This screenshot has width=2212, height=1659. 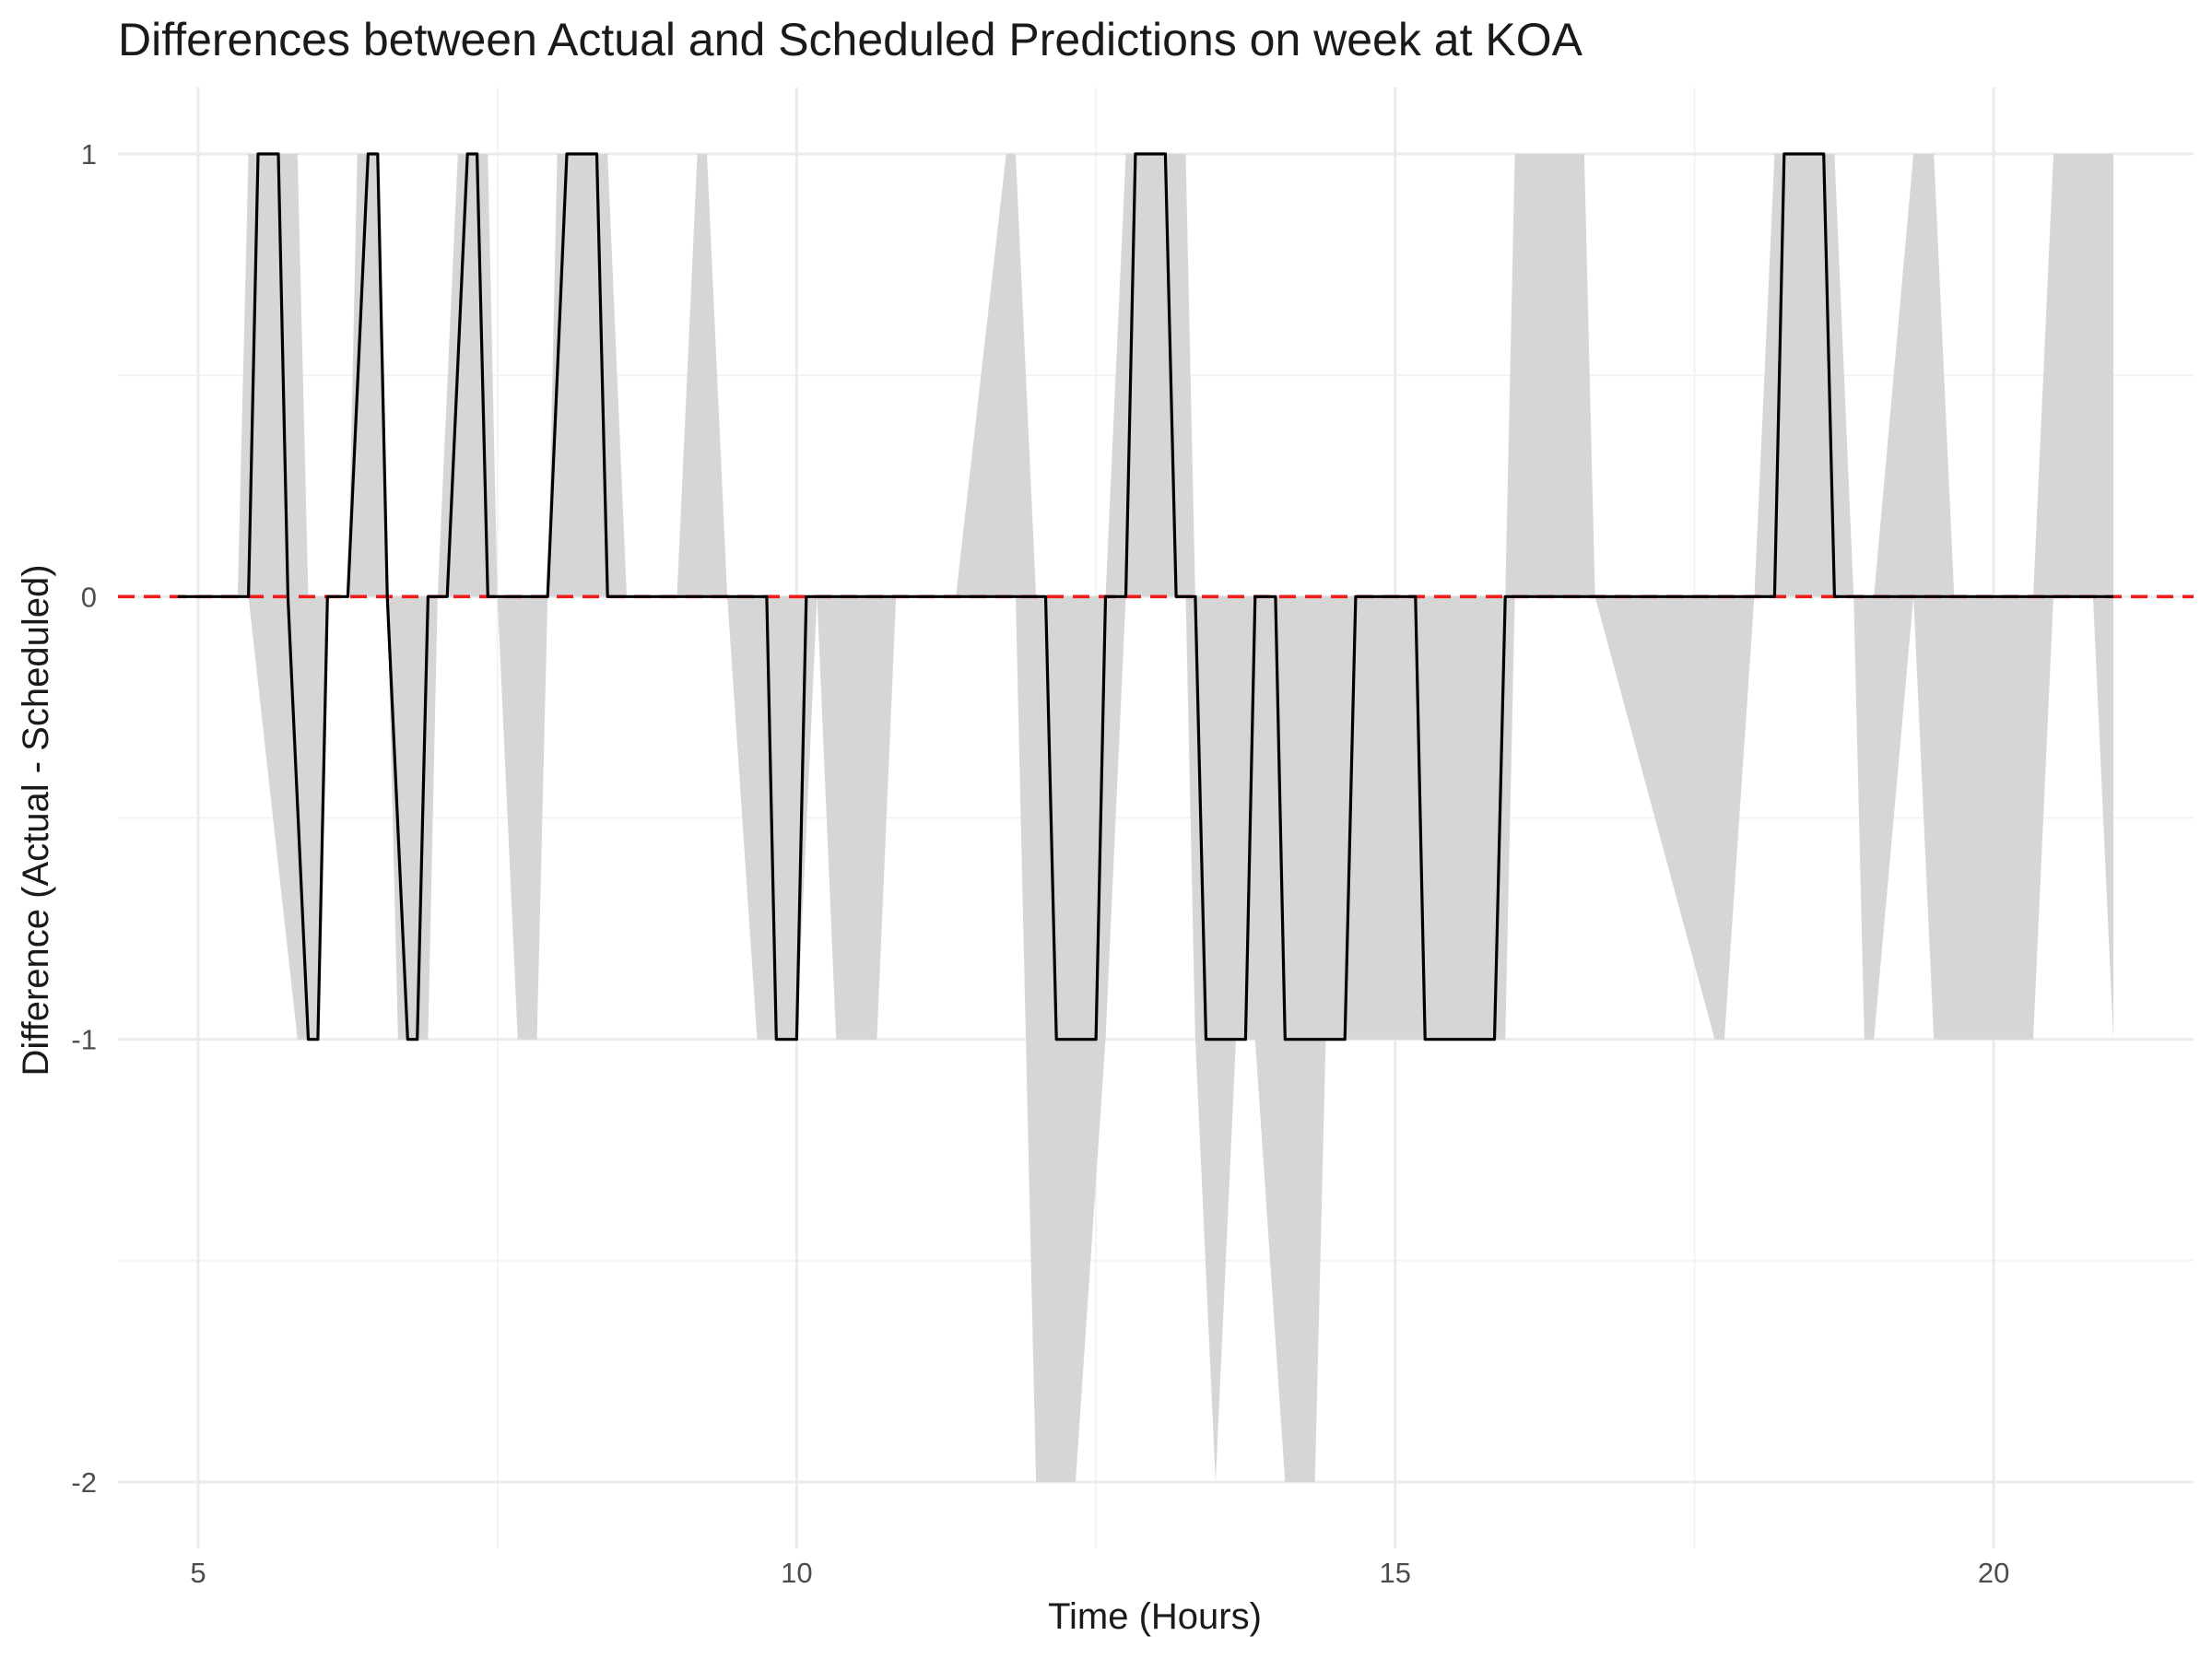 I want to click on y-tick-label: -1, so click(x=84, y=1040).